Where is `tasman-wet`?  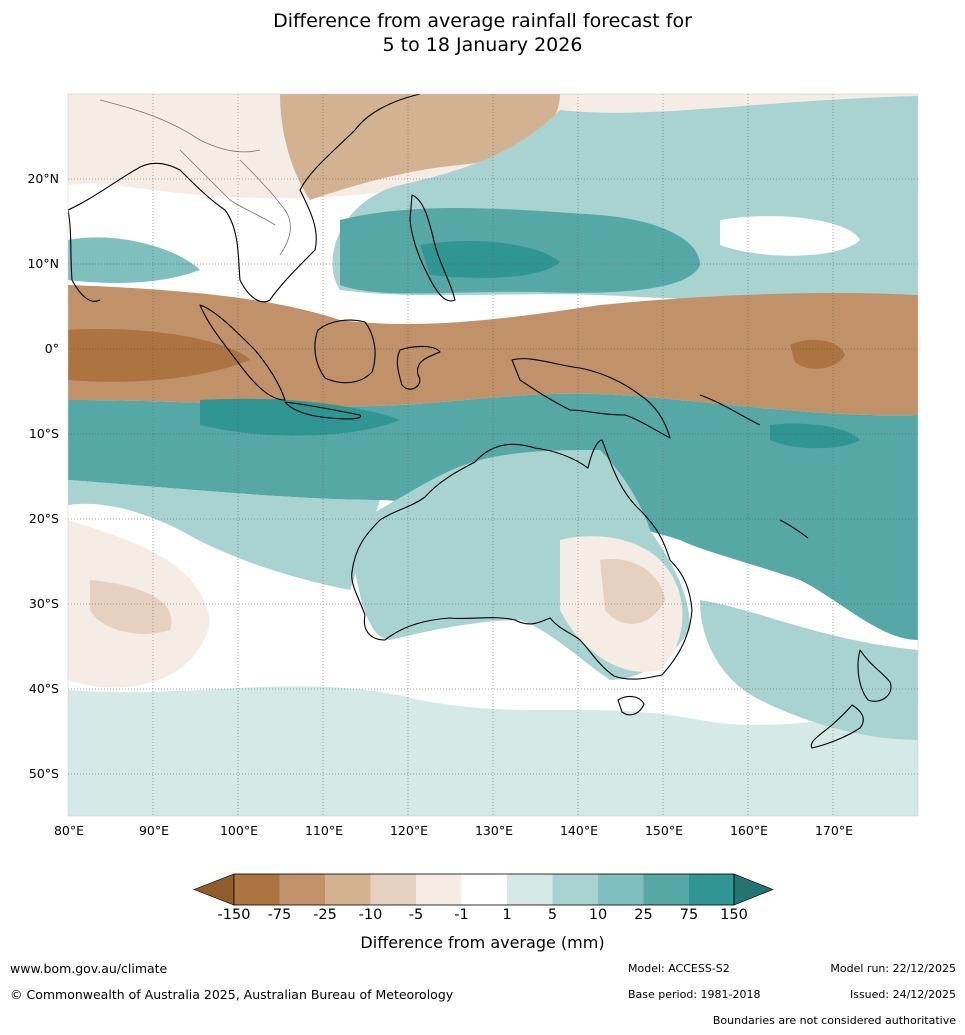 tasman-wet is located at coordinates (809, 670).